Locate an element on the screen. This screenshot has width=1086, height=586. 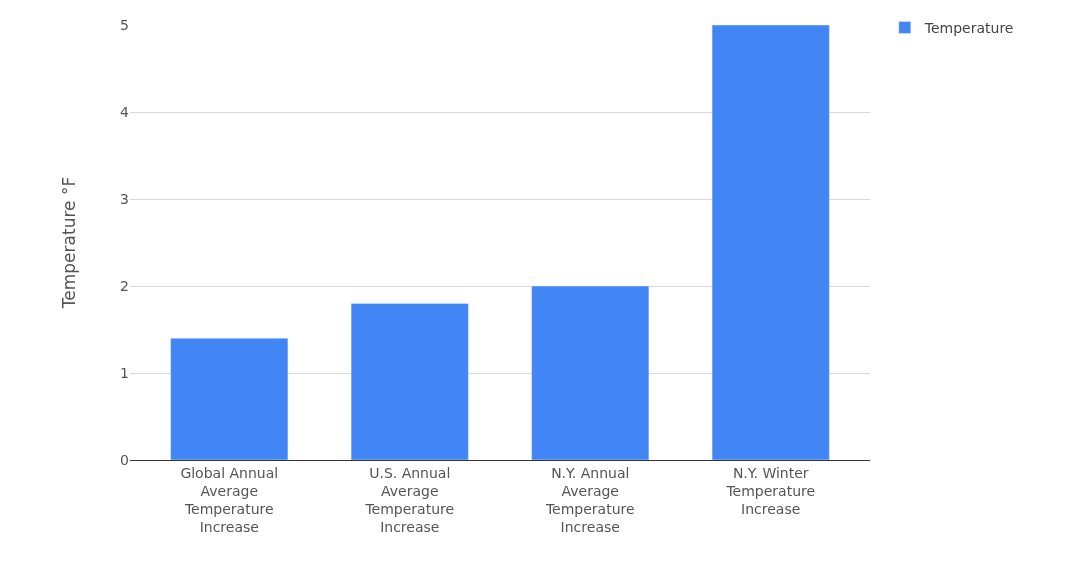
y-tick-label: 1 is located at coordinates (124, 372).